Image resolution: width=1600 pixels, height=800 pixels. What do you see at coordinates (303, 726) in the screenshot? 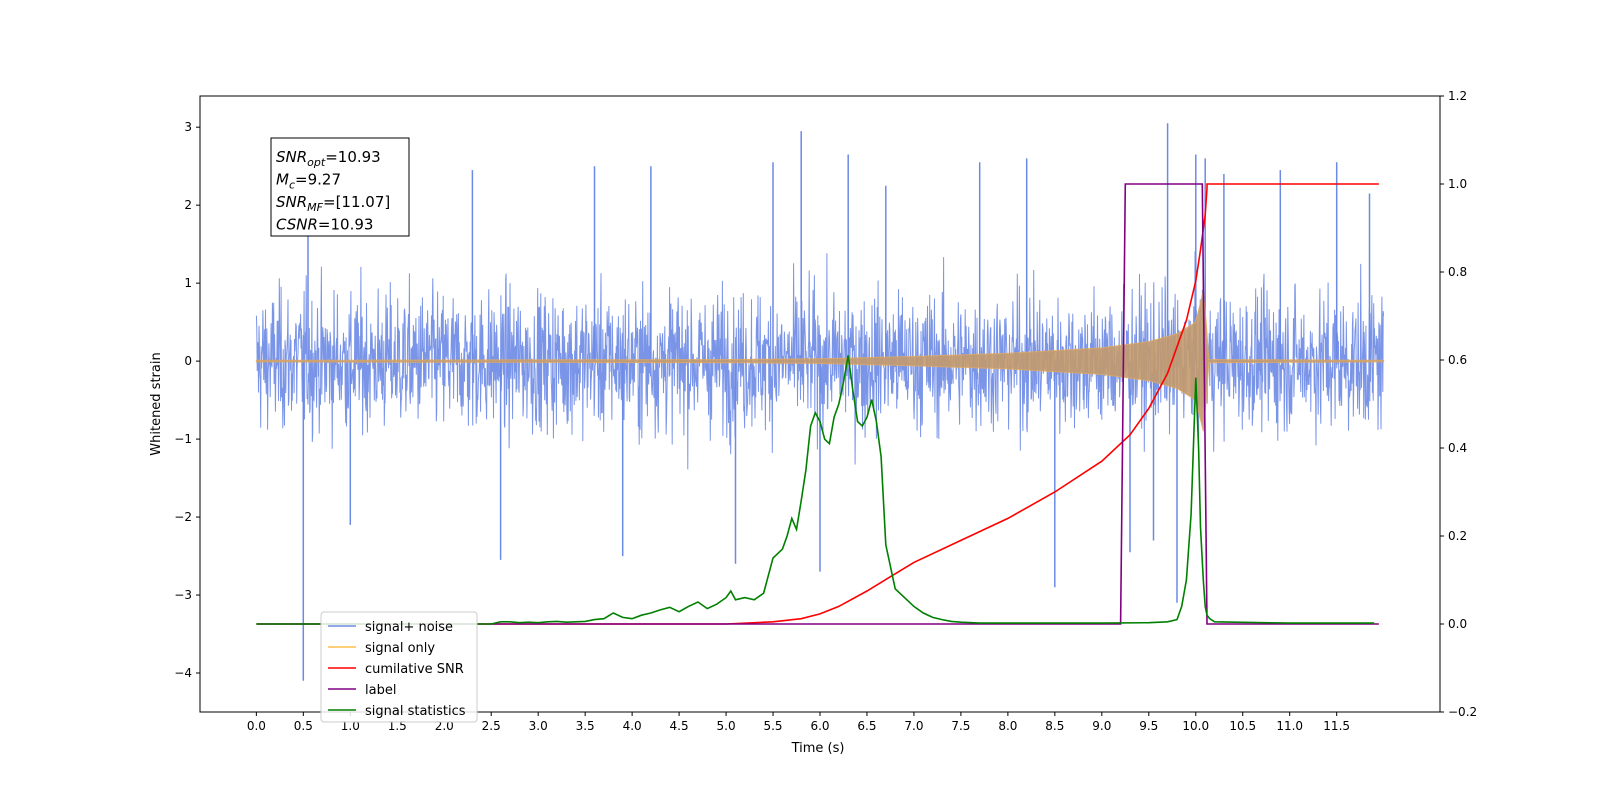
I see `x-tick-label: 0.5` at bounding box center [303, 726].